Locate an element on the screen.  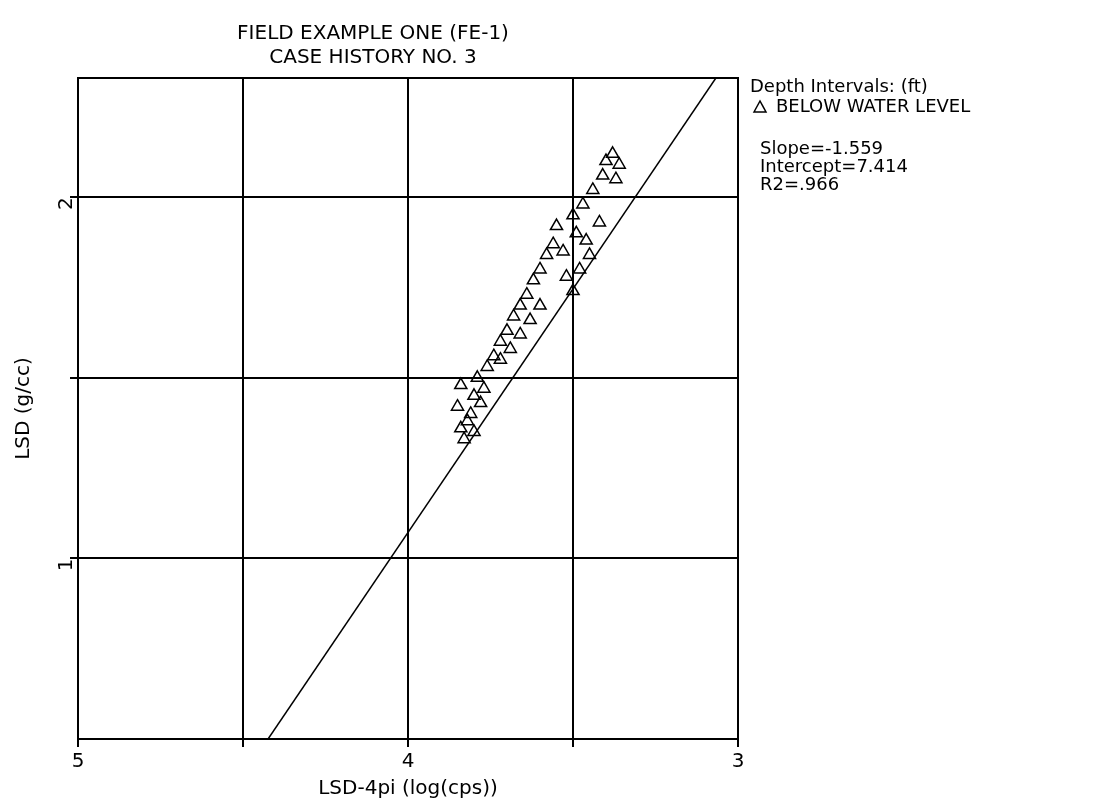
y-tick-label: 2 is located at coordinates (65, 203).